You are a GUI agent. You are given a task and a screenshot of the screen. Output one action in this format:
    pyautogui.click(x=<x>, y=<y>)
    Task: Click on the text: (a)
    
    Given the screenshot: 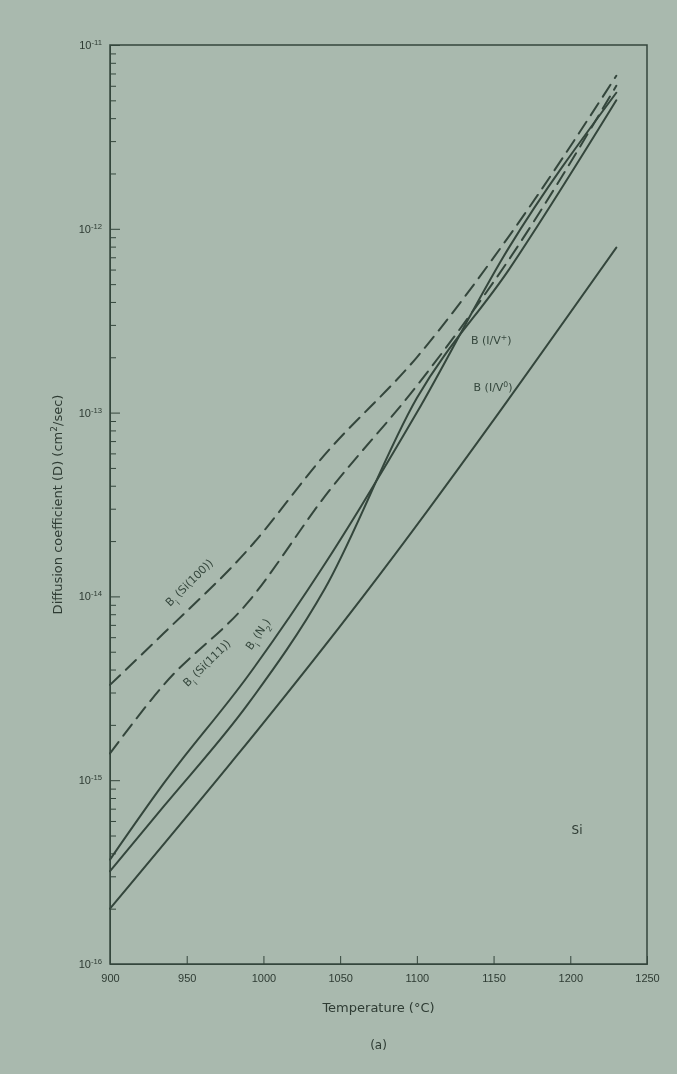 What is the action you would take?
    pyautogui.click(x=378, y=1045)
    